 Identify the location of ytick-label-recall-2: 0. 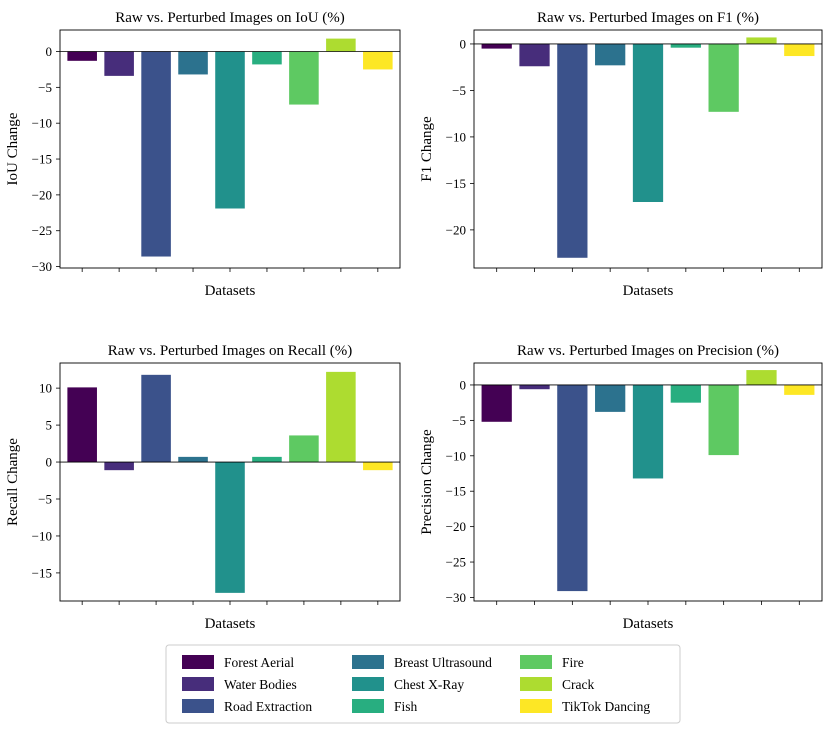
(49, 462).